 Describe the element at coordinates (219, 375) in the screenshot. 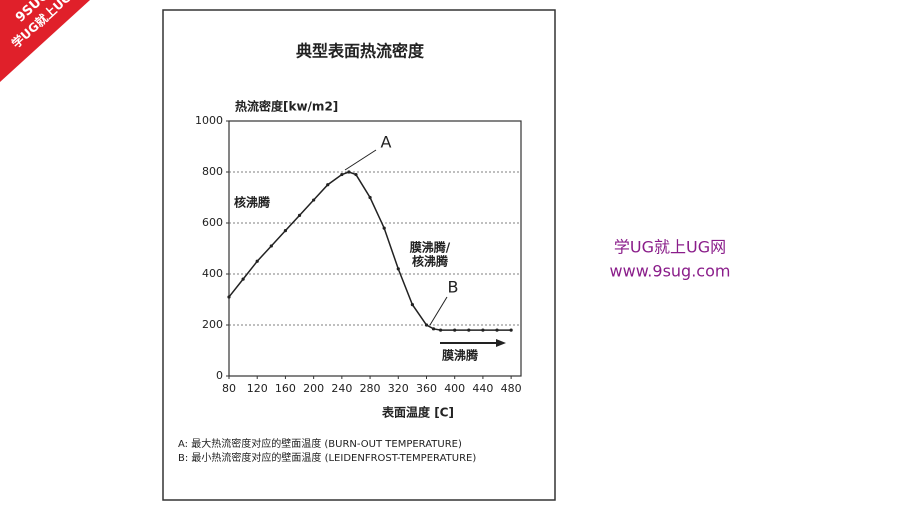

I see `y-tick-label: 0` at that location.